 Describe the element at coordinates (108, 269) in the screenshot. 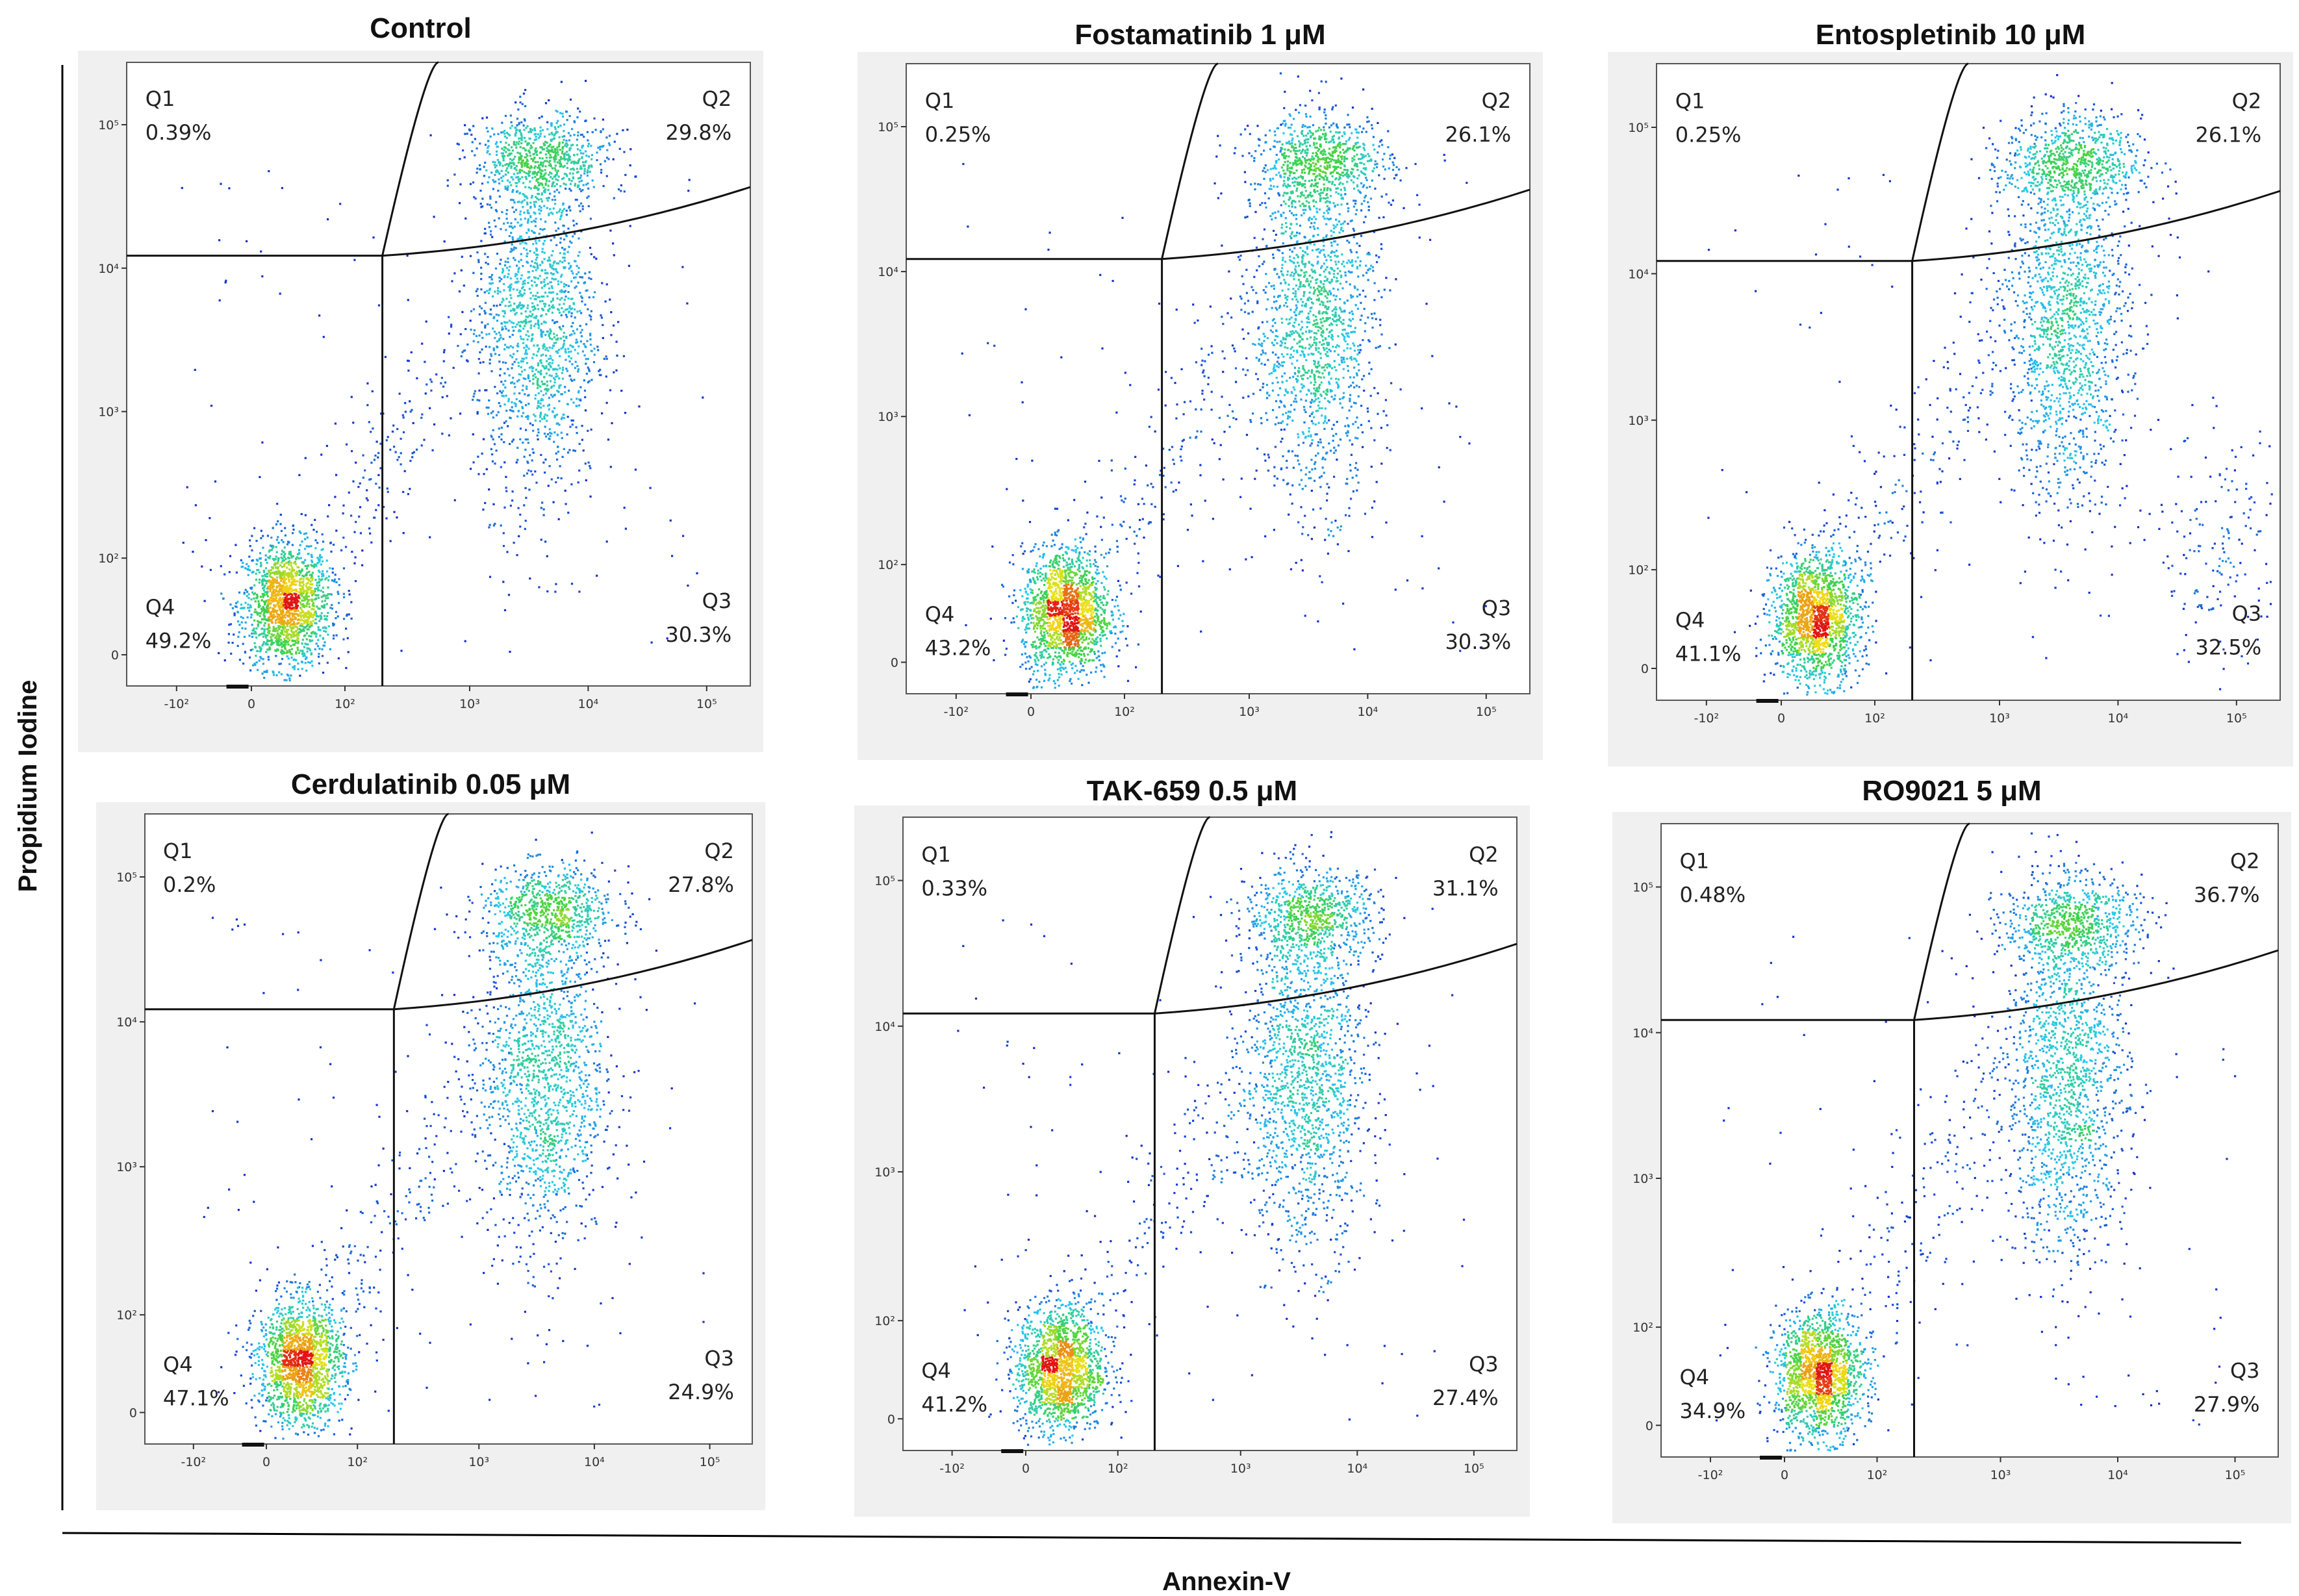

I see `y-tick-label: 10⁴` at that location.